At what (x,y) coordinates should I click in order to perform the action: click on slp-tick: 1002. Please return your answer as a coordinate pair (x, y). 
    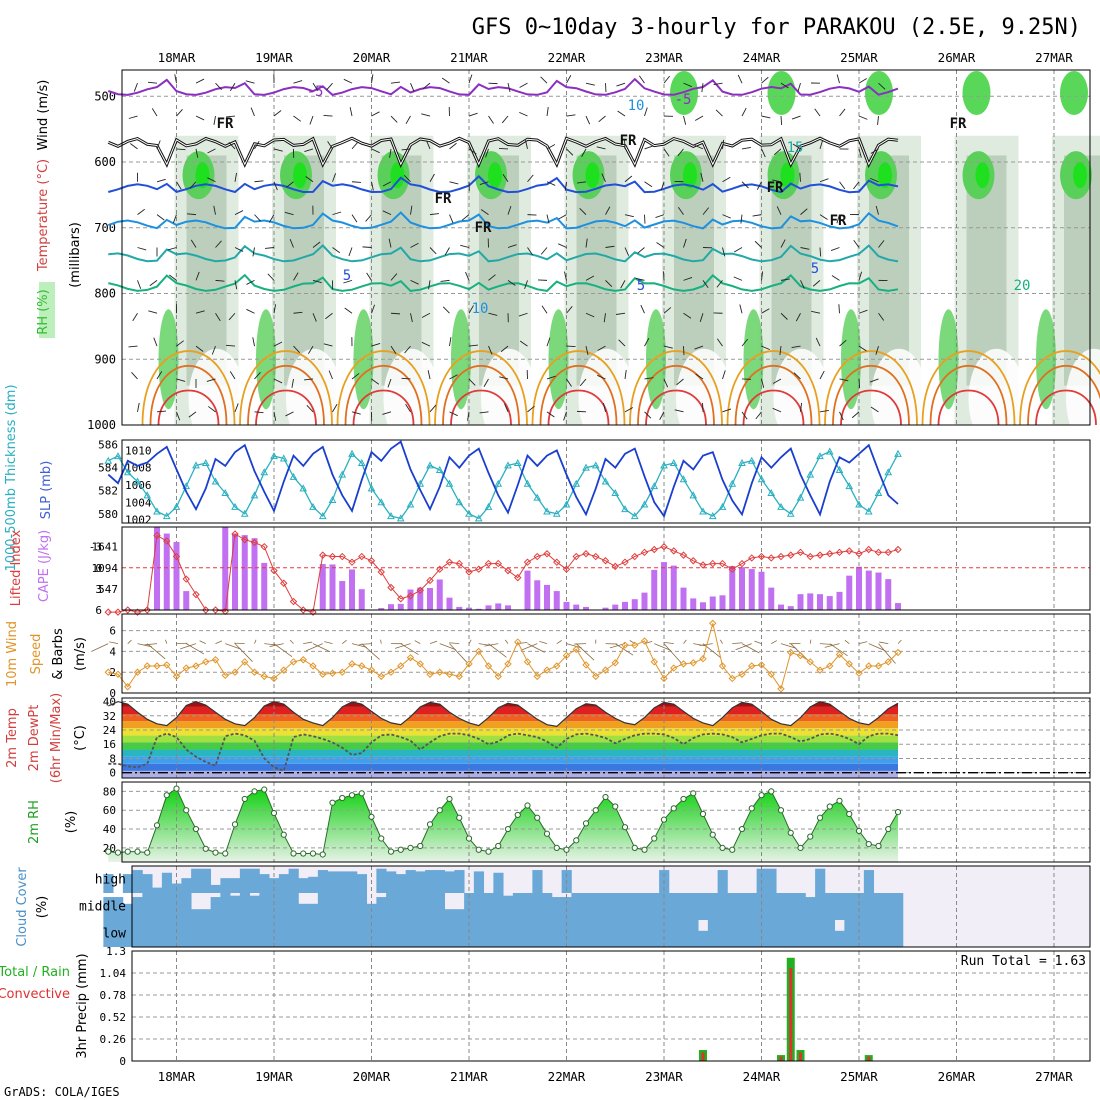
    Looking at the image, I should click on (138, 520).